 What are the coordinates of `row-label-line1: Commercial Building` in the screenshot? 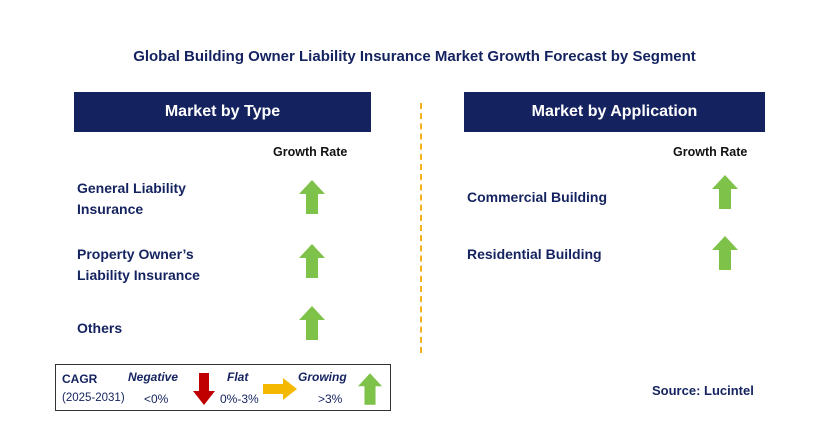 It's located at (537, 197).